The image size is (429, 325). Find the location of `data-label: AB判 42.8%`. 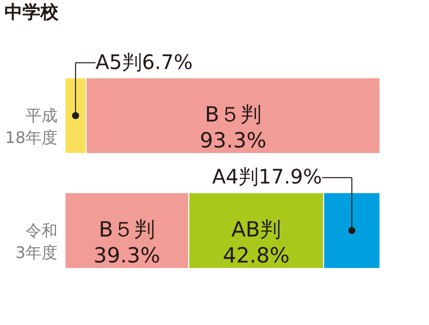

data-label: AB判 42.8% is located at coordinates (256, 243).